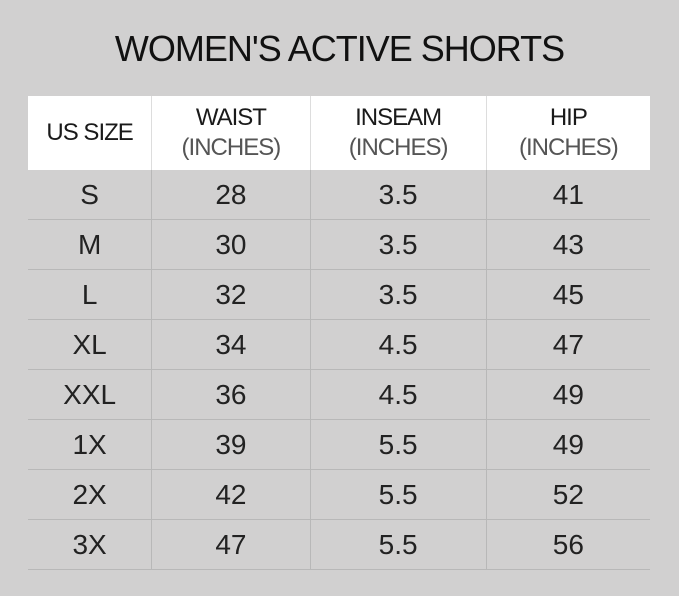 The image size is (679, 596). I want to click on header-label: INSEAM, so click(398, 117).